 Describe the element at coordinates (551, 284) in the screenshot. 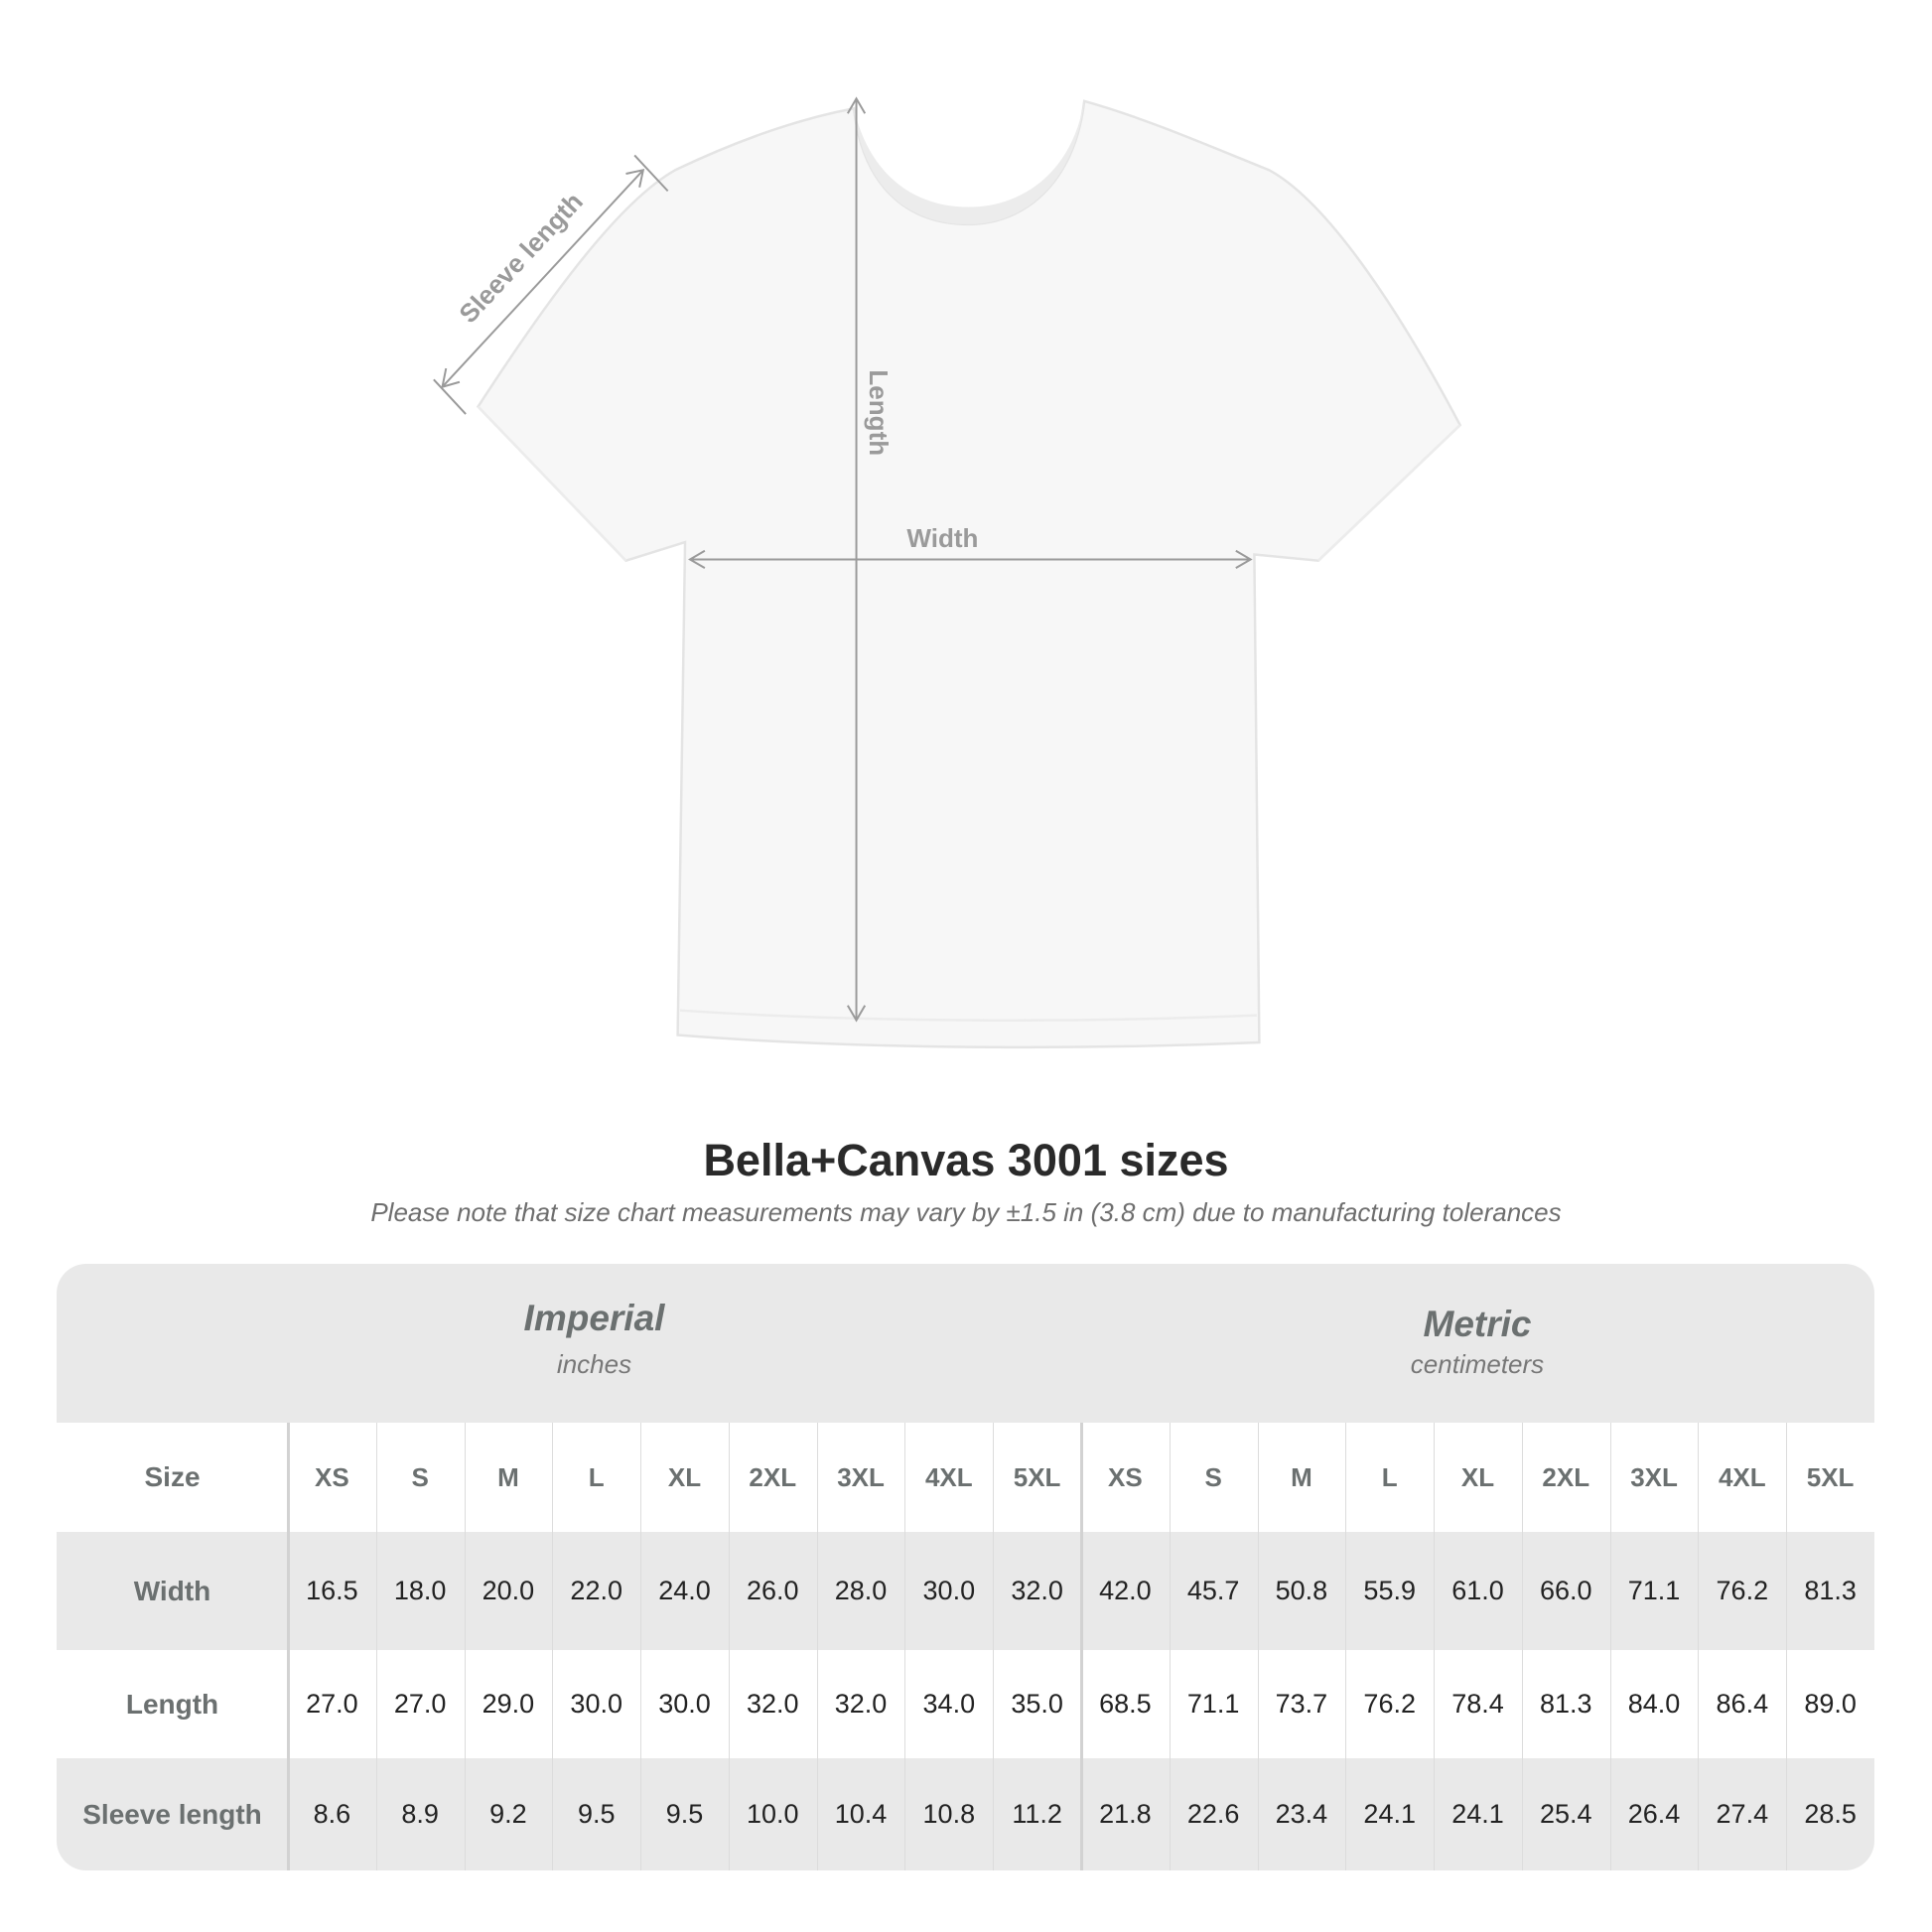

I see `sleeve-length-measure-line` at that location.